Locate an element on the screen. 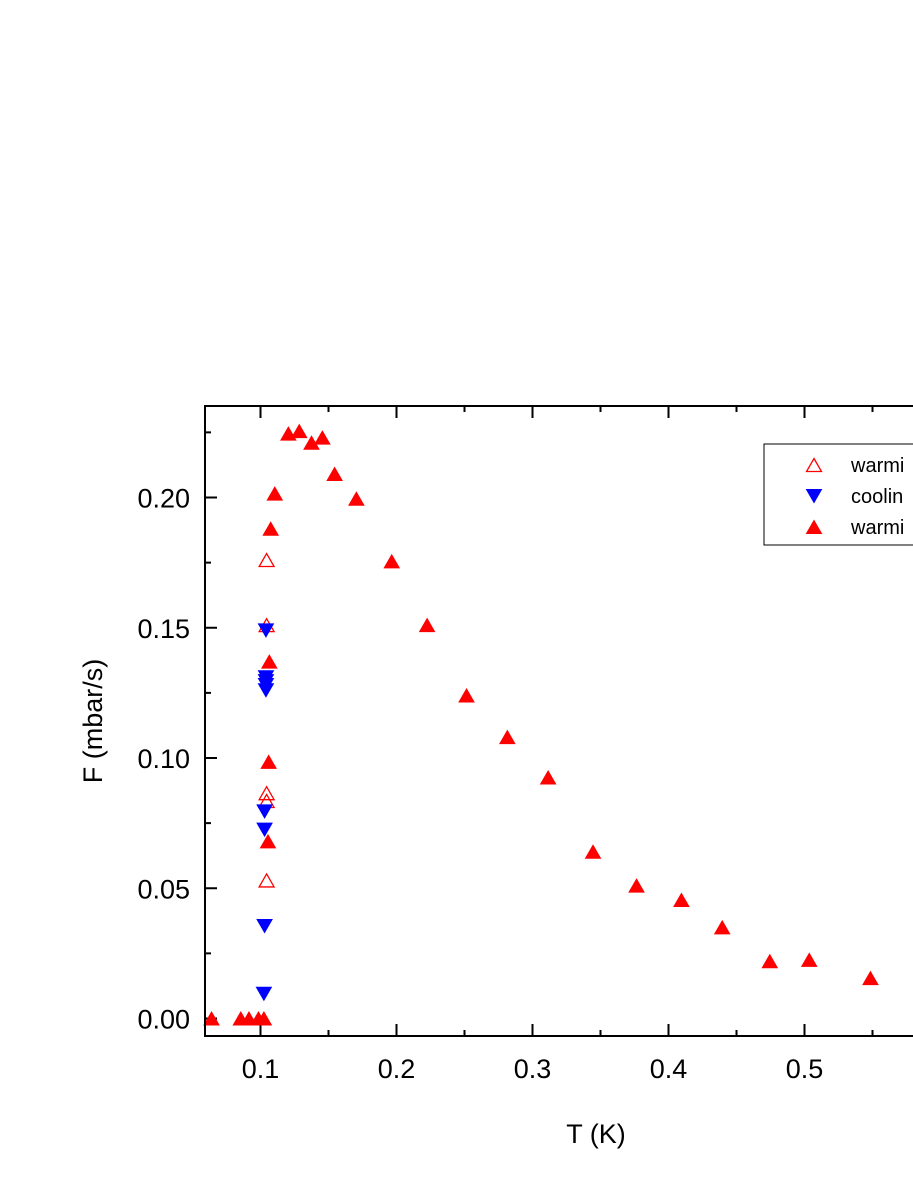 The height and width of the screenshot is (1182, 913). legend-entries: warmi coolin warmi is located at coordinates (854, 497).